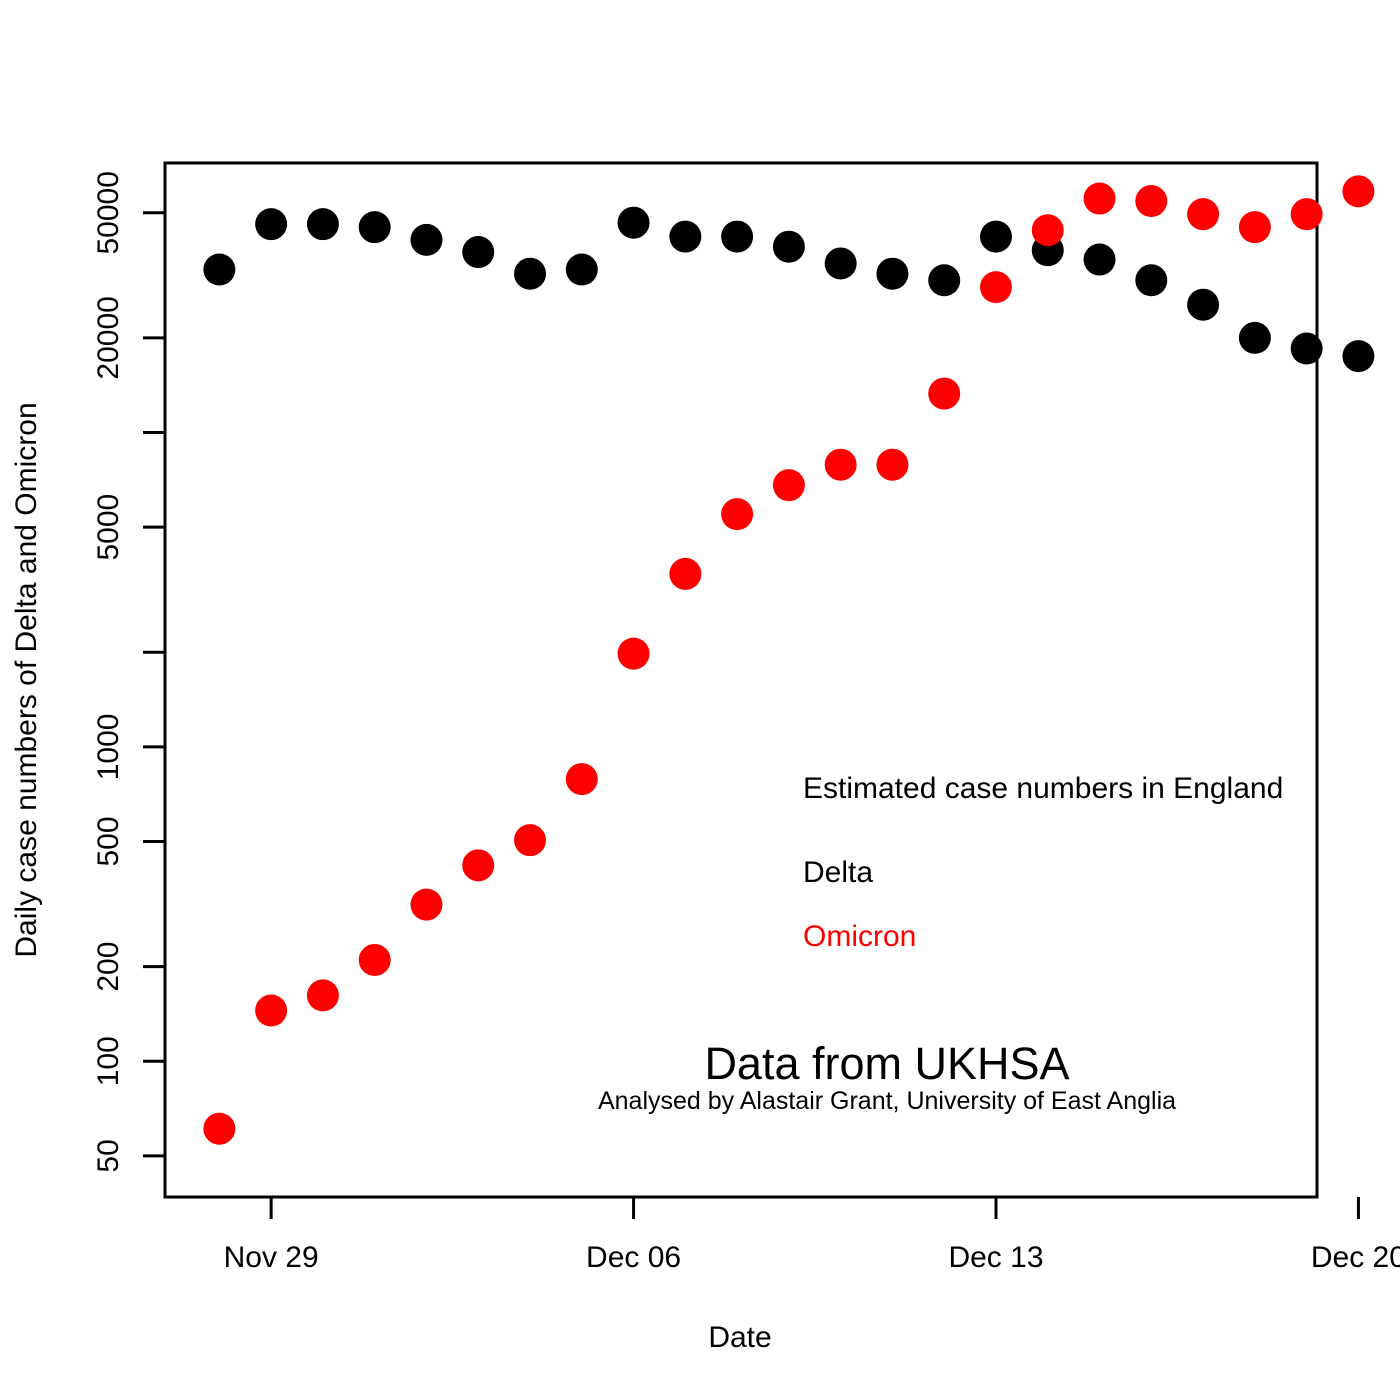  I want to click on y-tick-label: 50, so click(108, 1155).